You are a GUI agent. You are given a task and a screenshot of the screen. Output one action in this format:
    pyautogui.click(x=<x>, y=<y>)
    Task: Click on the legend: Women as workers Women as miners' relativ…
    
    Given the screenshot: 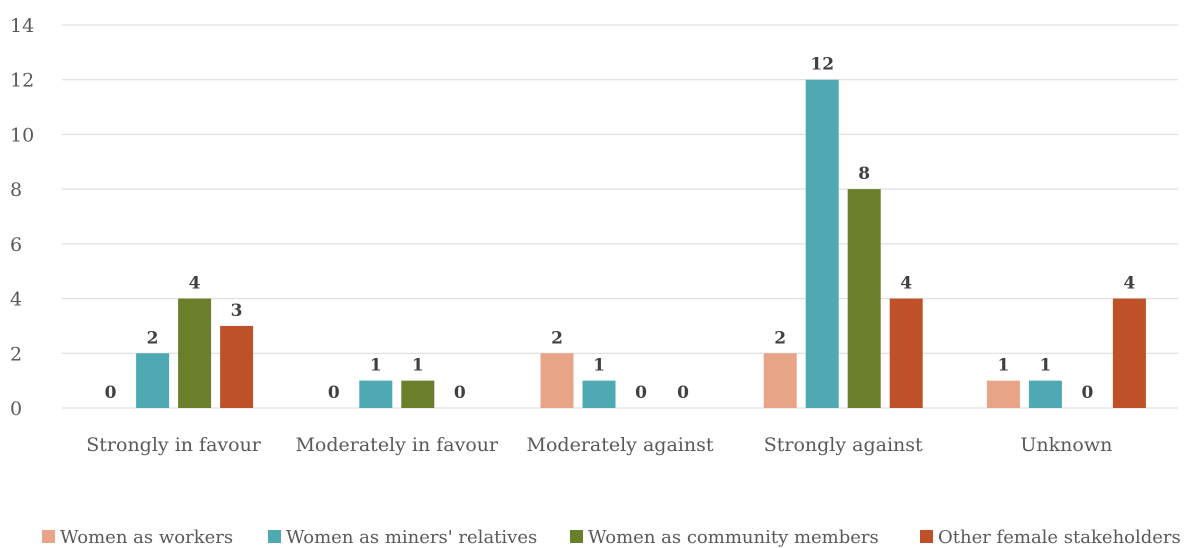 What is the action you would take?
    pyautogui.click(x=611, y=537)
    